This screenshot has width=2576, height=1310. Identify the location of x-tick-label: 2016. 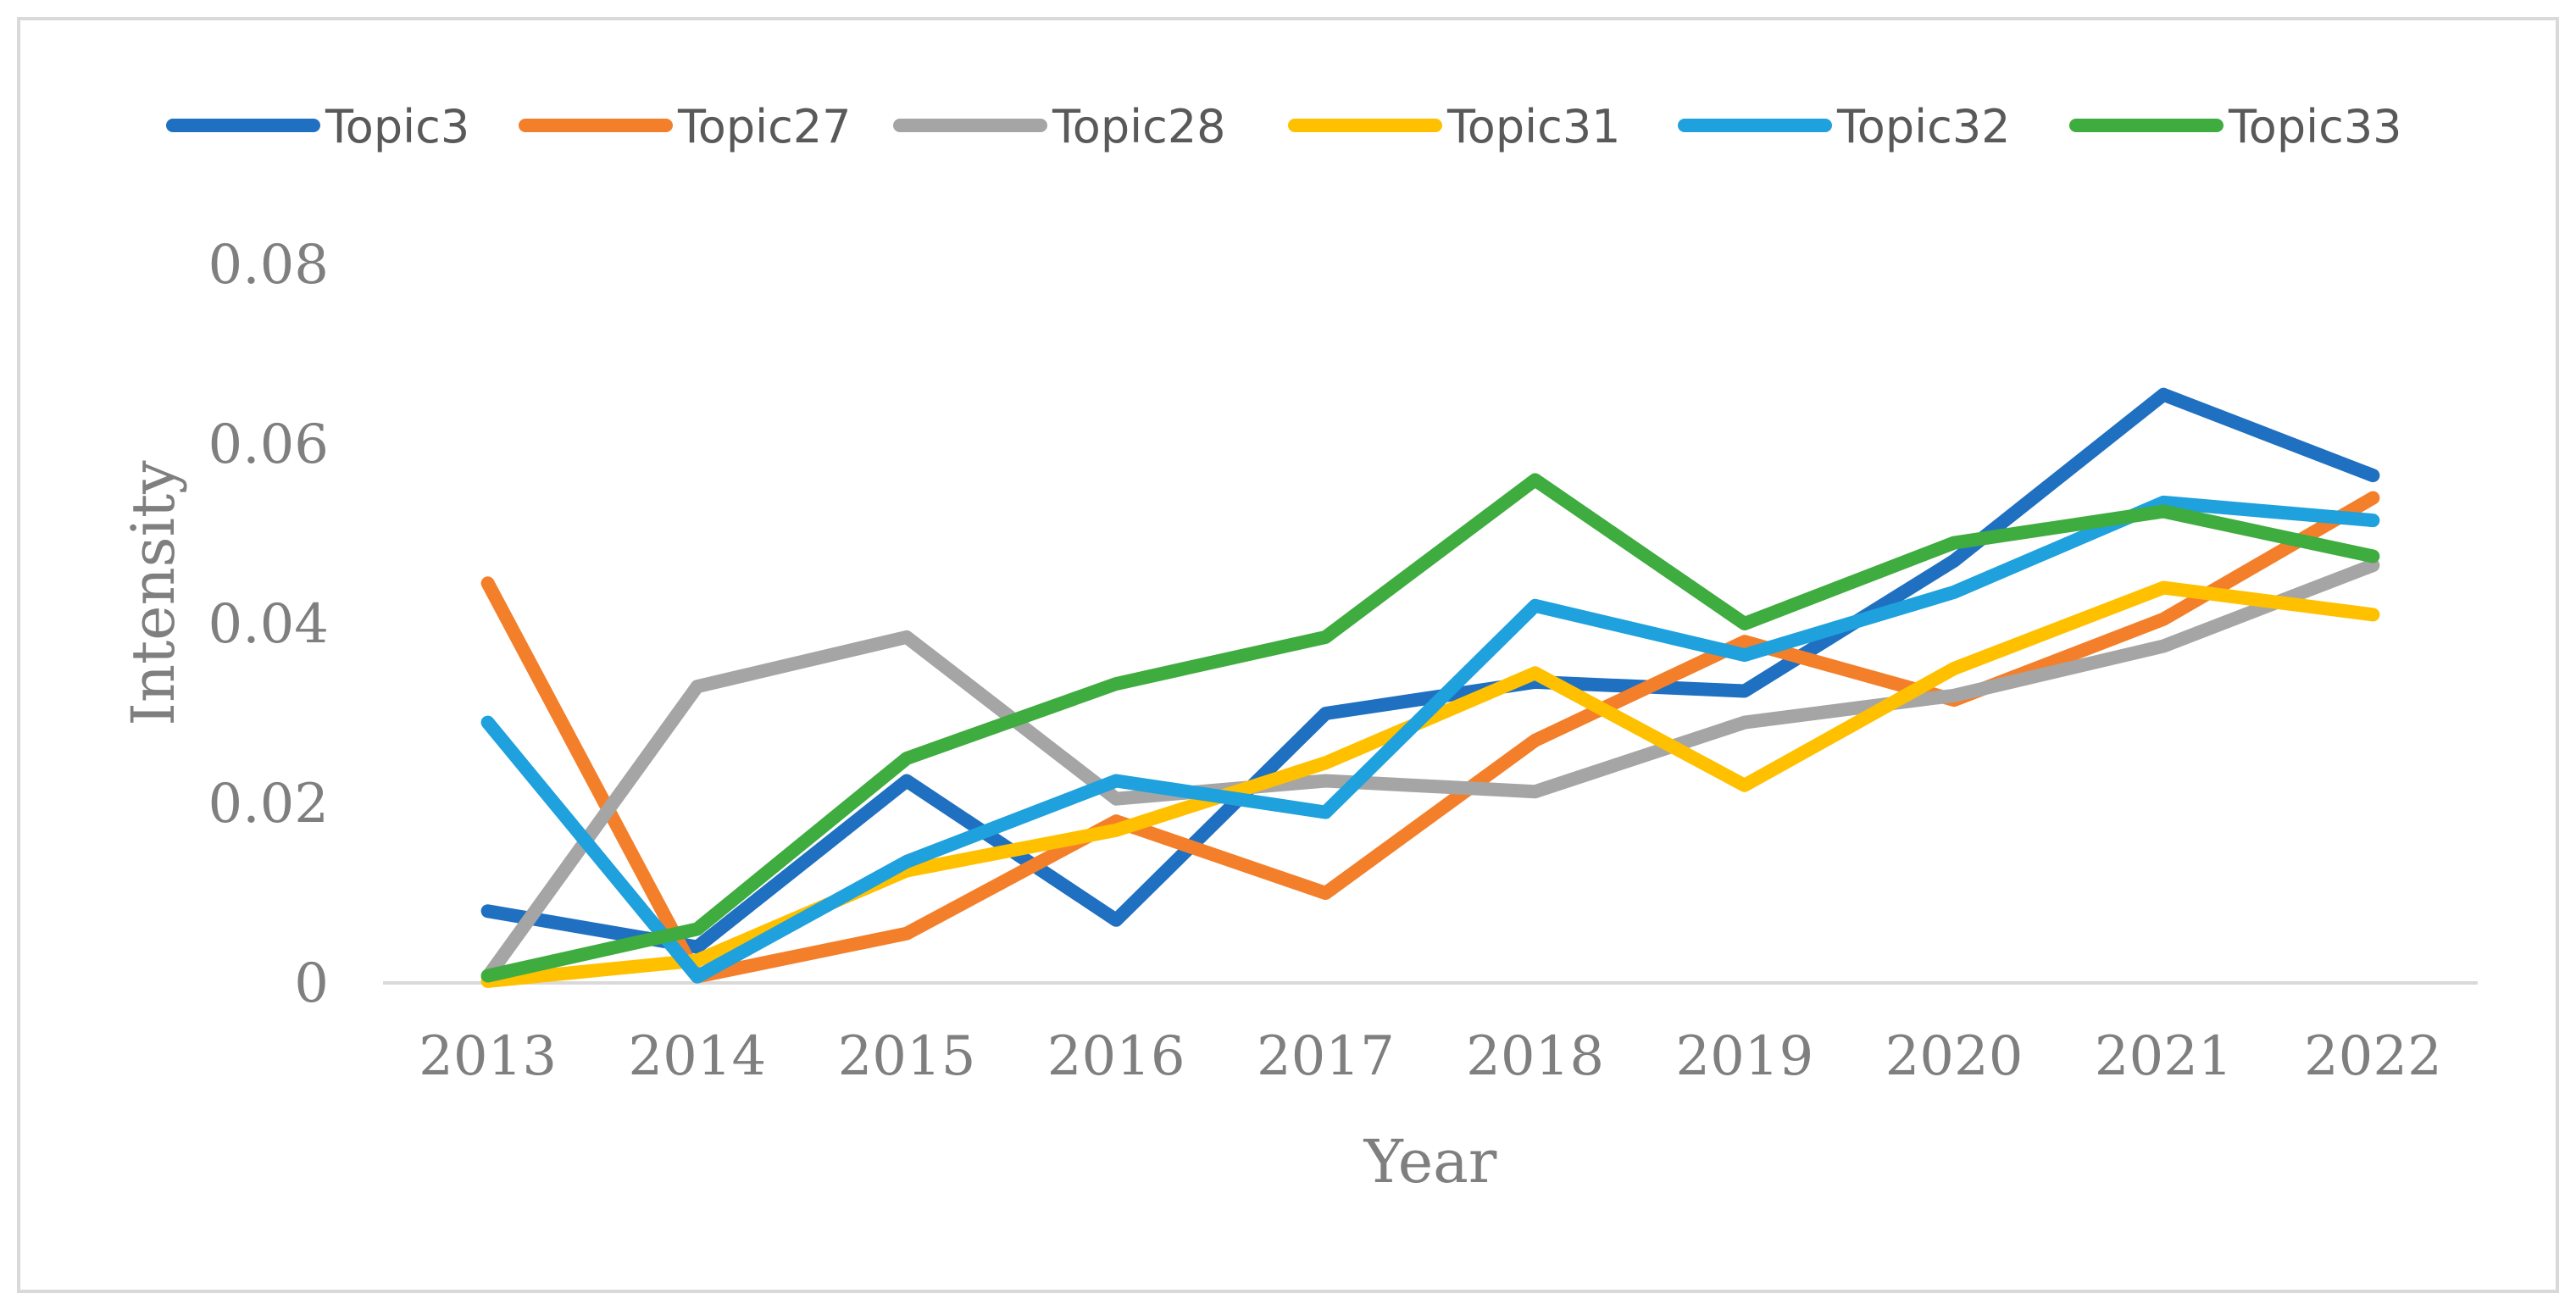
(1116, 1056).